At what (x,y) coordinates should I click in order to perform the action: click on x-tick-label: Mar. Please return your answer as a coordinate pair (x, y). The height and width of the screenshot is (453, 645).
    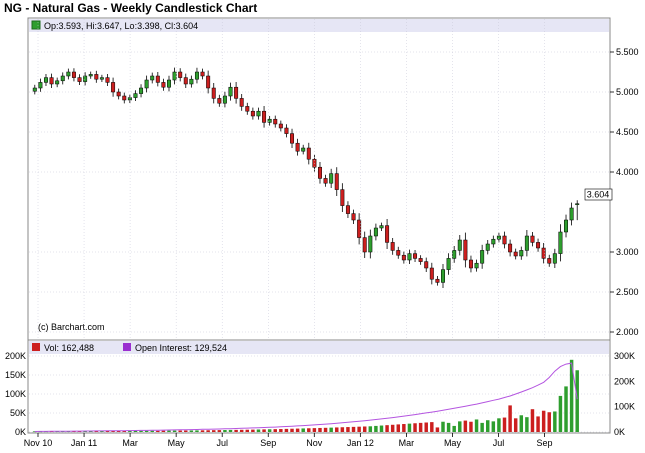
    Looking at the image, I should click on (130, 443).